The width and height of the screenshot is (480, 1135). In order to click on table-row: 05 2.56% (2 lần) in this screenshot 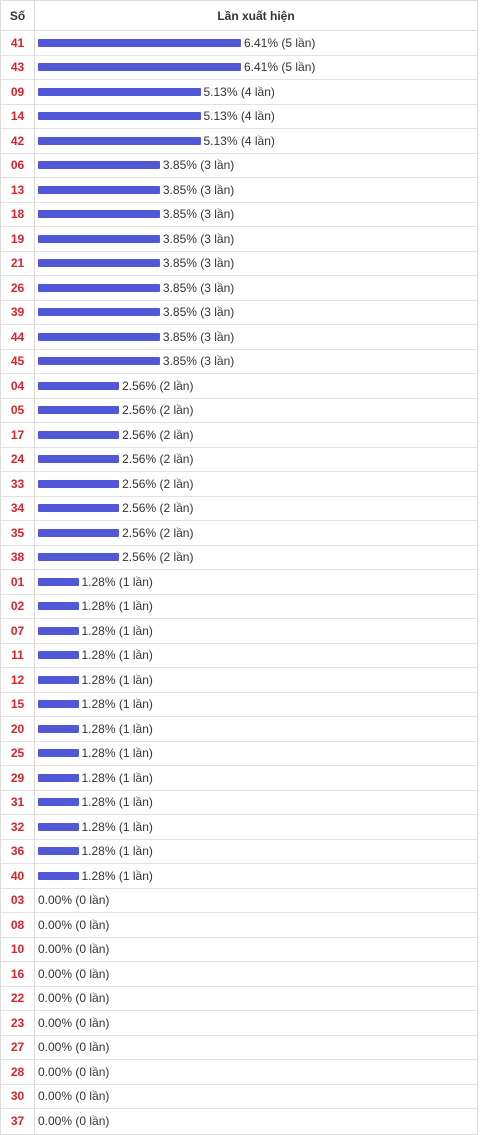, I will do `click(239, 410)`.